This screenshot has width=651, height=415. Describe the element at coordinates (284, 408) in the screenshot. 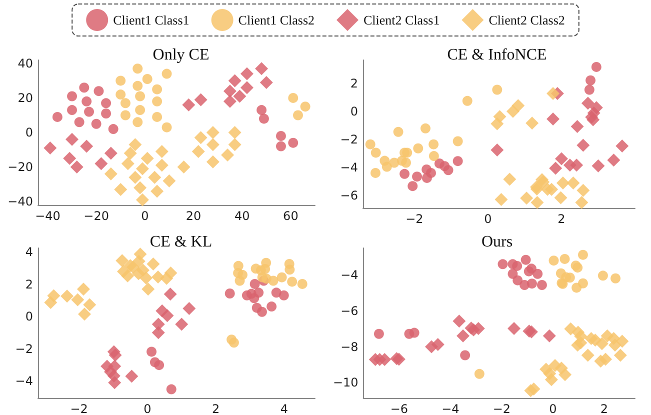

I see `x-tick-label: 4` at that location.